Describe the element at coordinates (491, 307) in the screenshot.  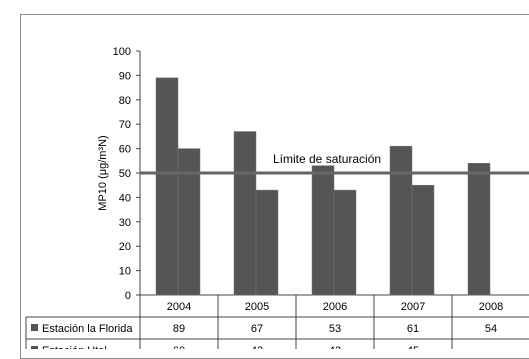
I see `x-tick-label: 2008` at that location.